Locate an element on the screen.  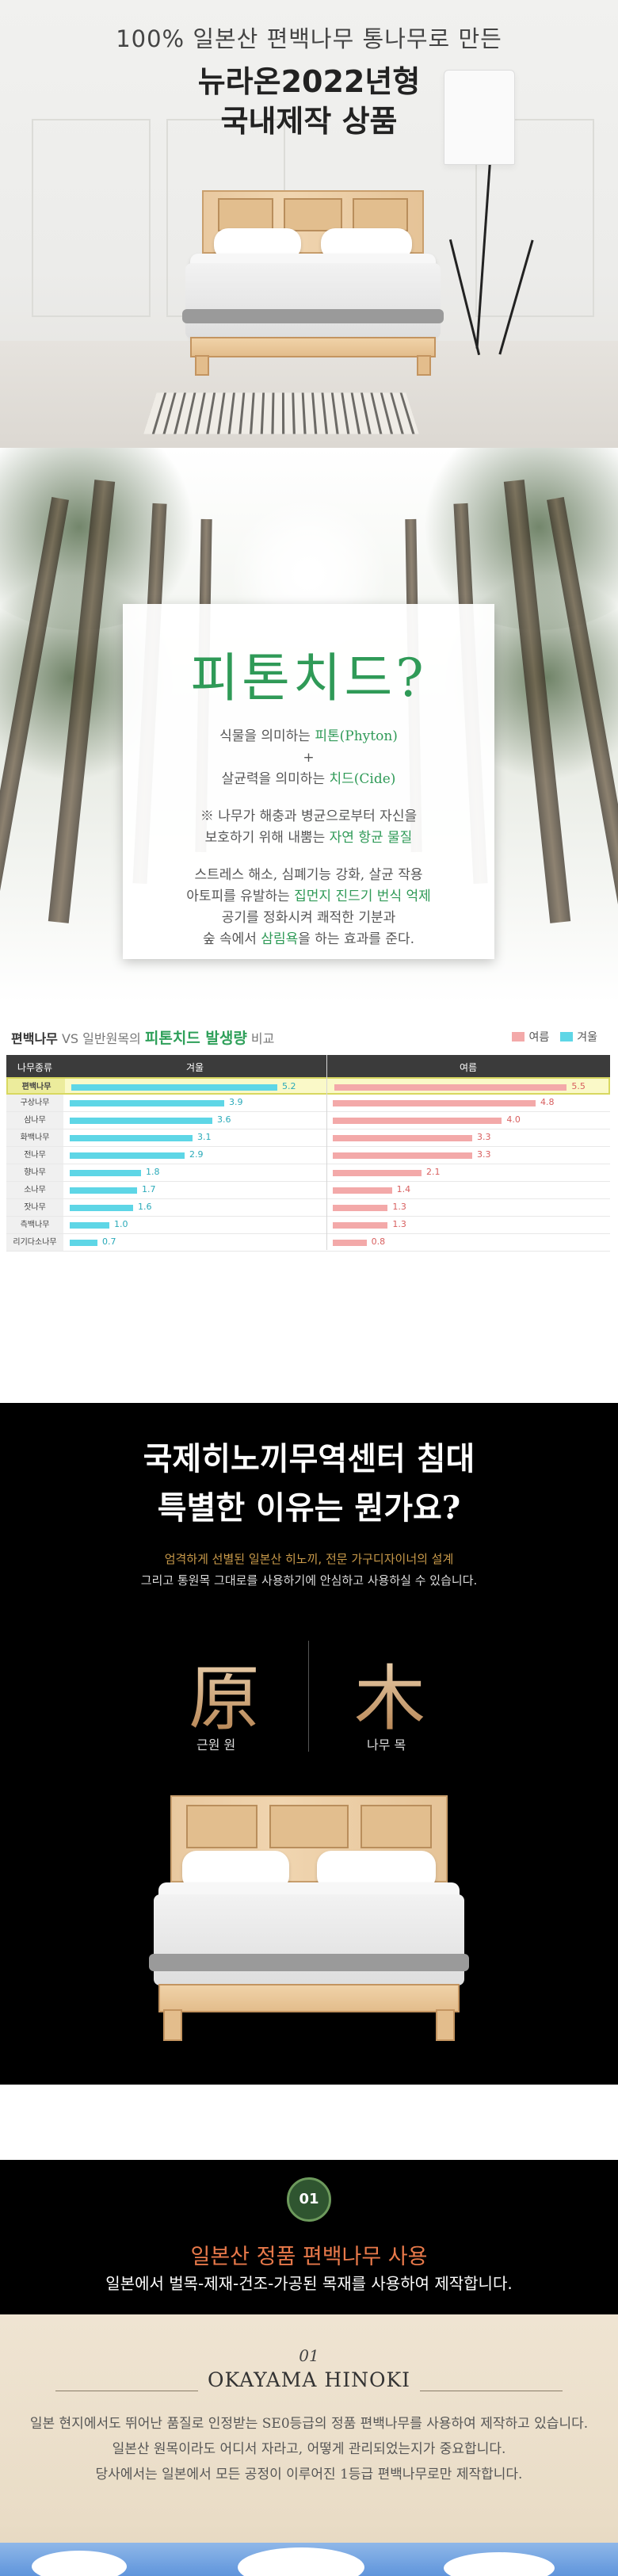
chart-row: 소나무 1.7 1.4 is located at coordinates (308, 1190).